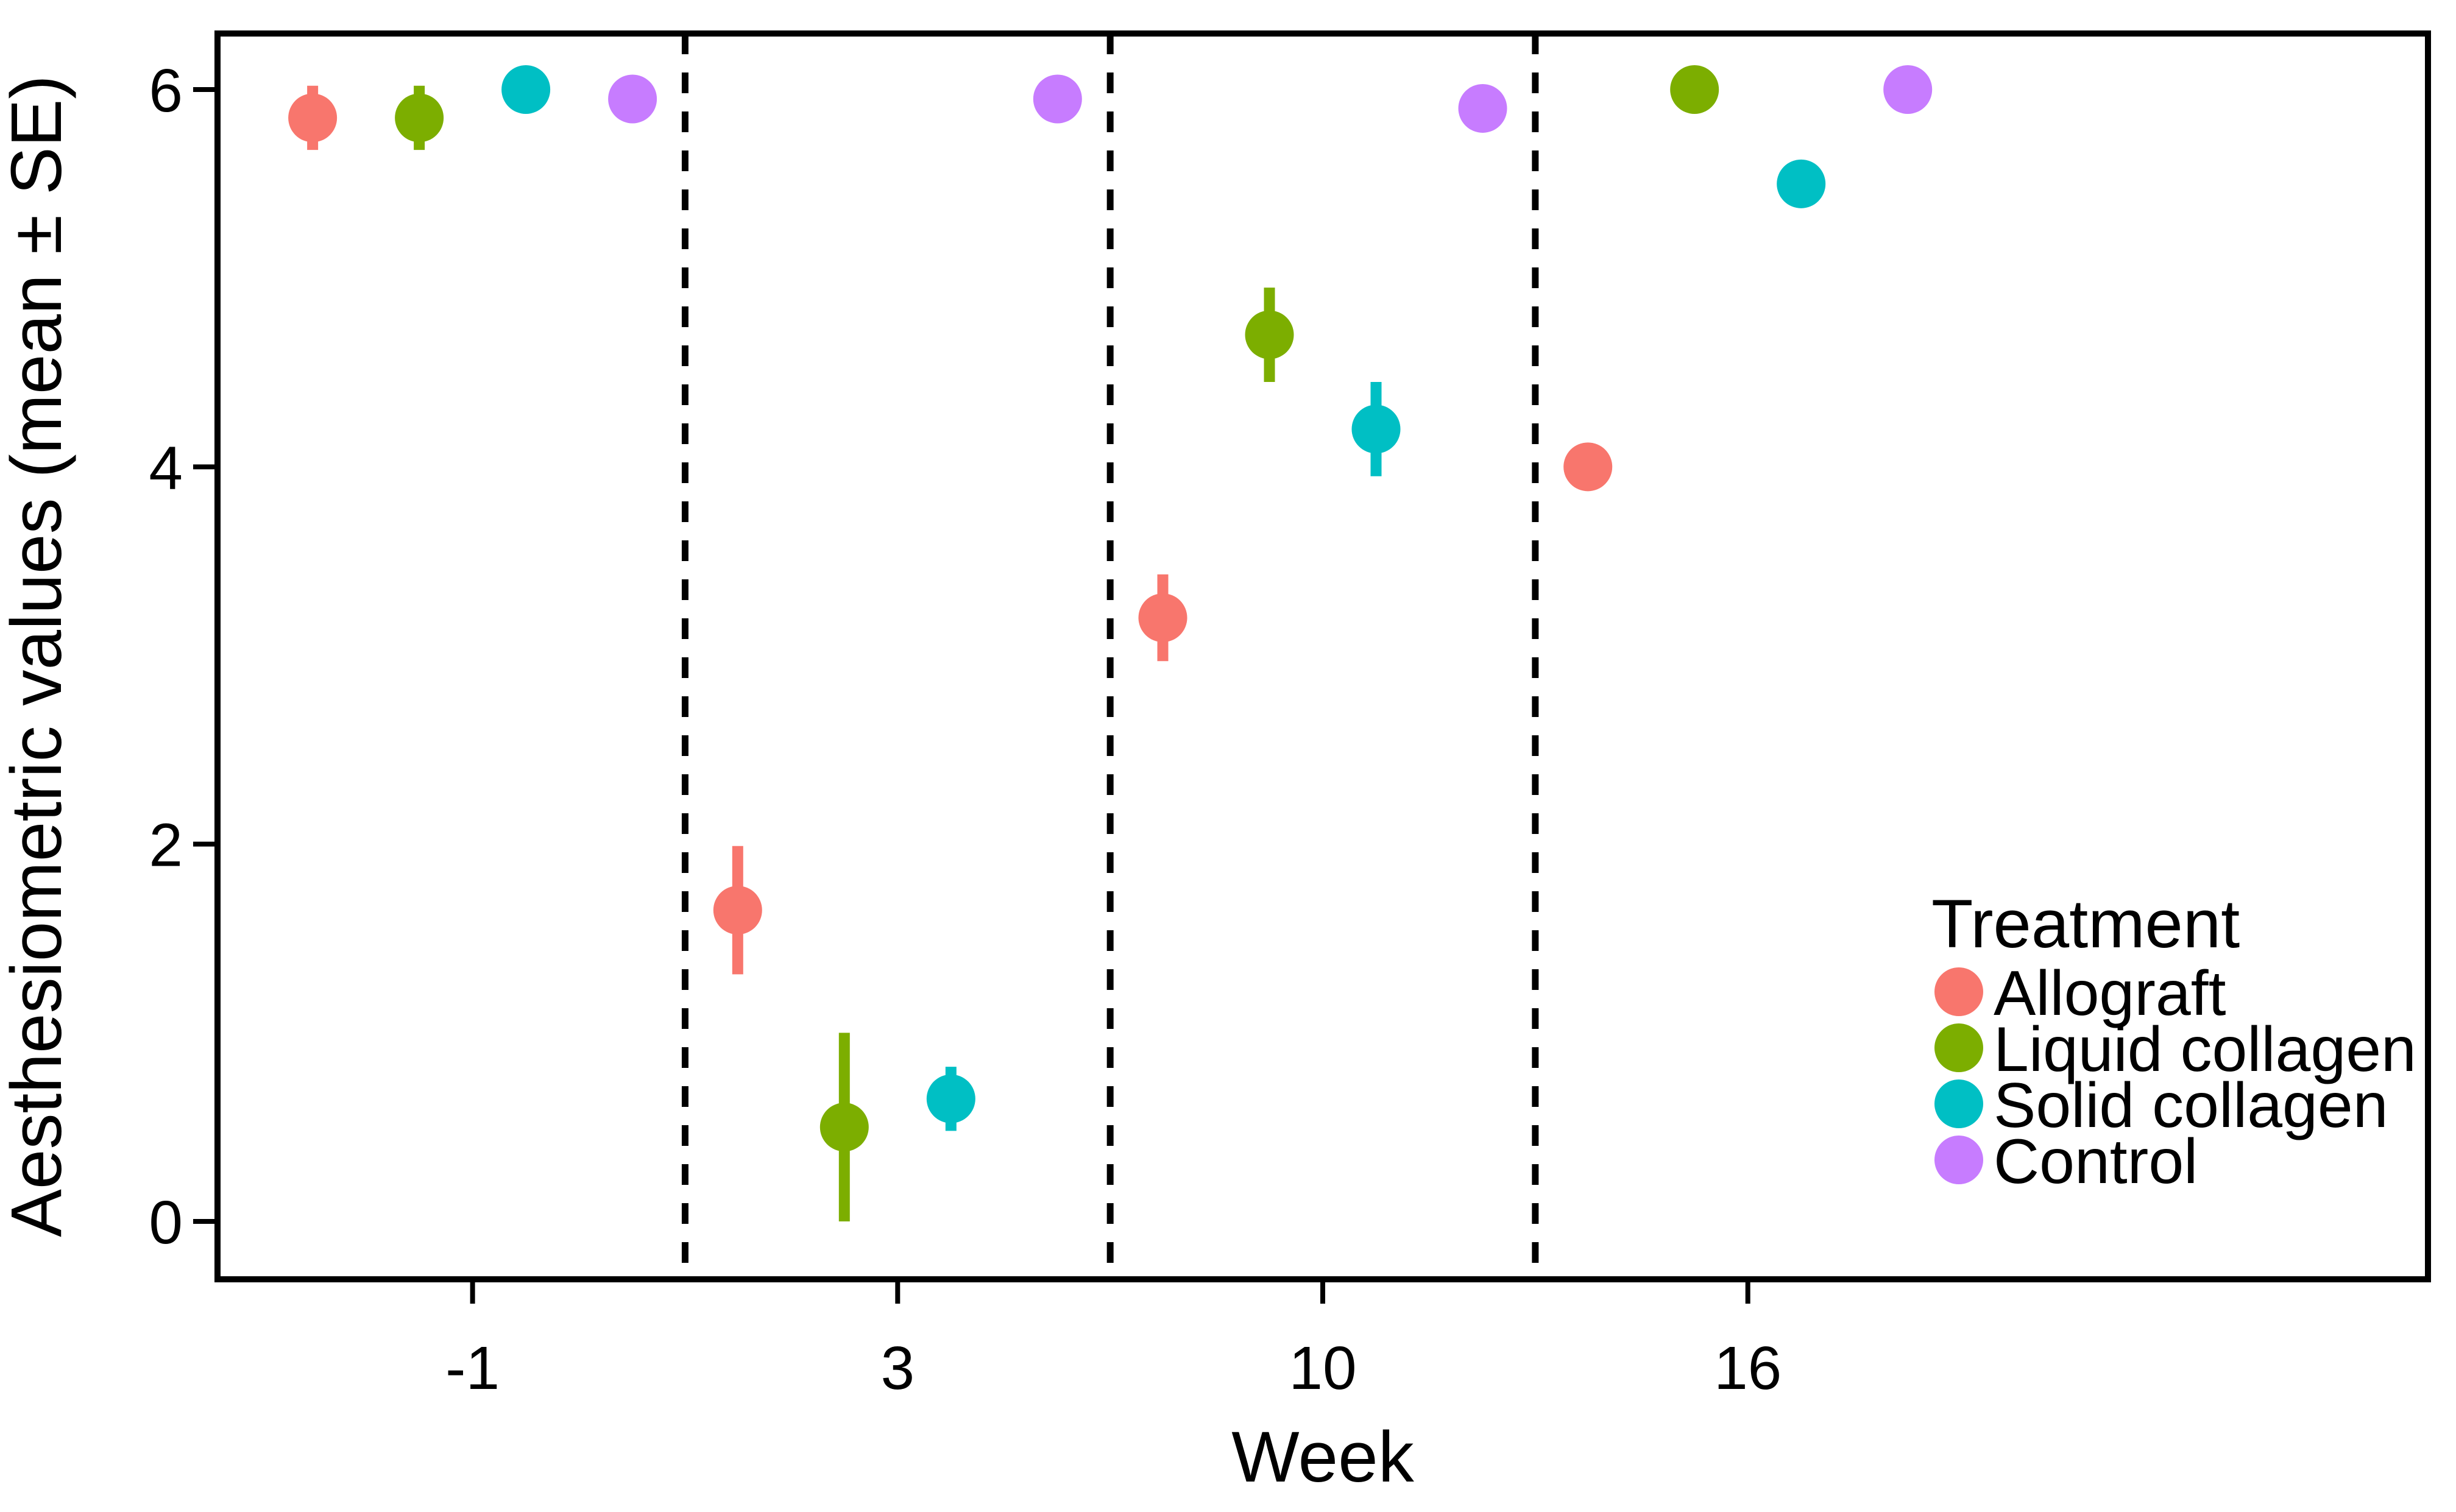 The image size is (2456, 1512). Describe the element at coordinates (1322, 1457) in the screenshot. I see `x-axis-title: Week` at that location.